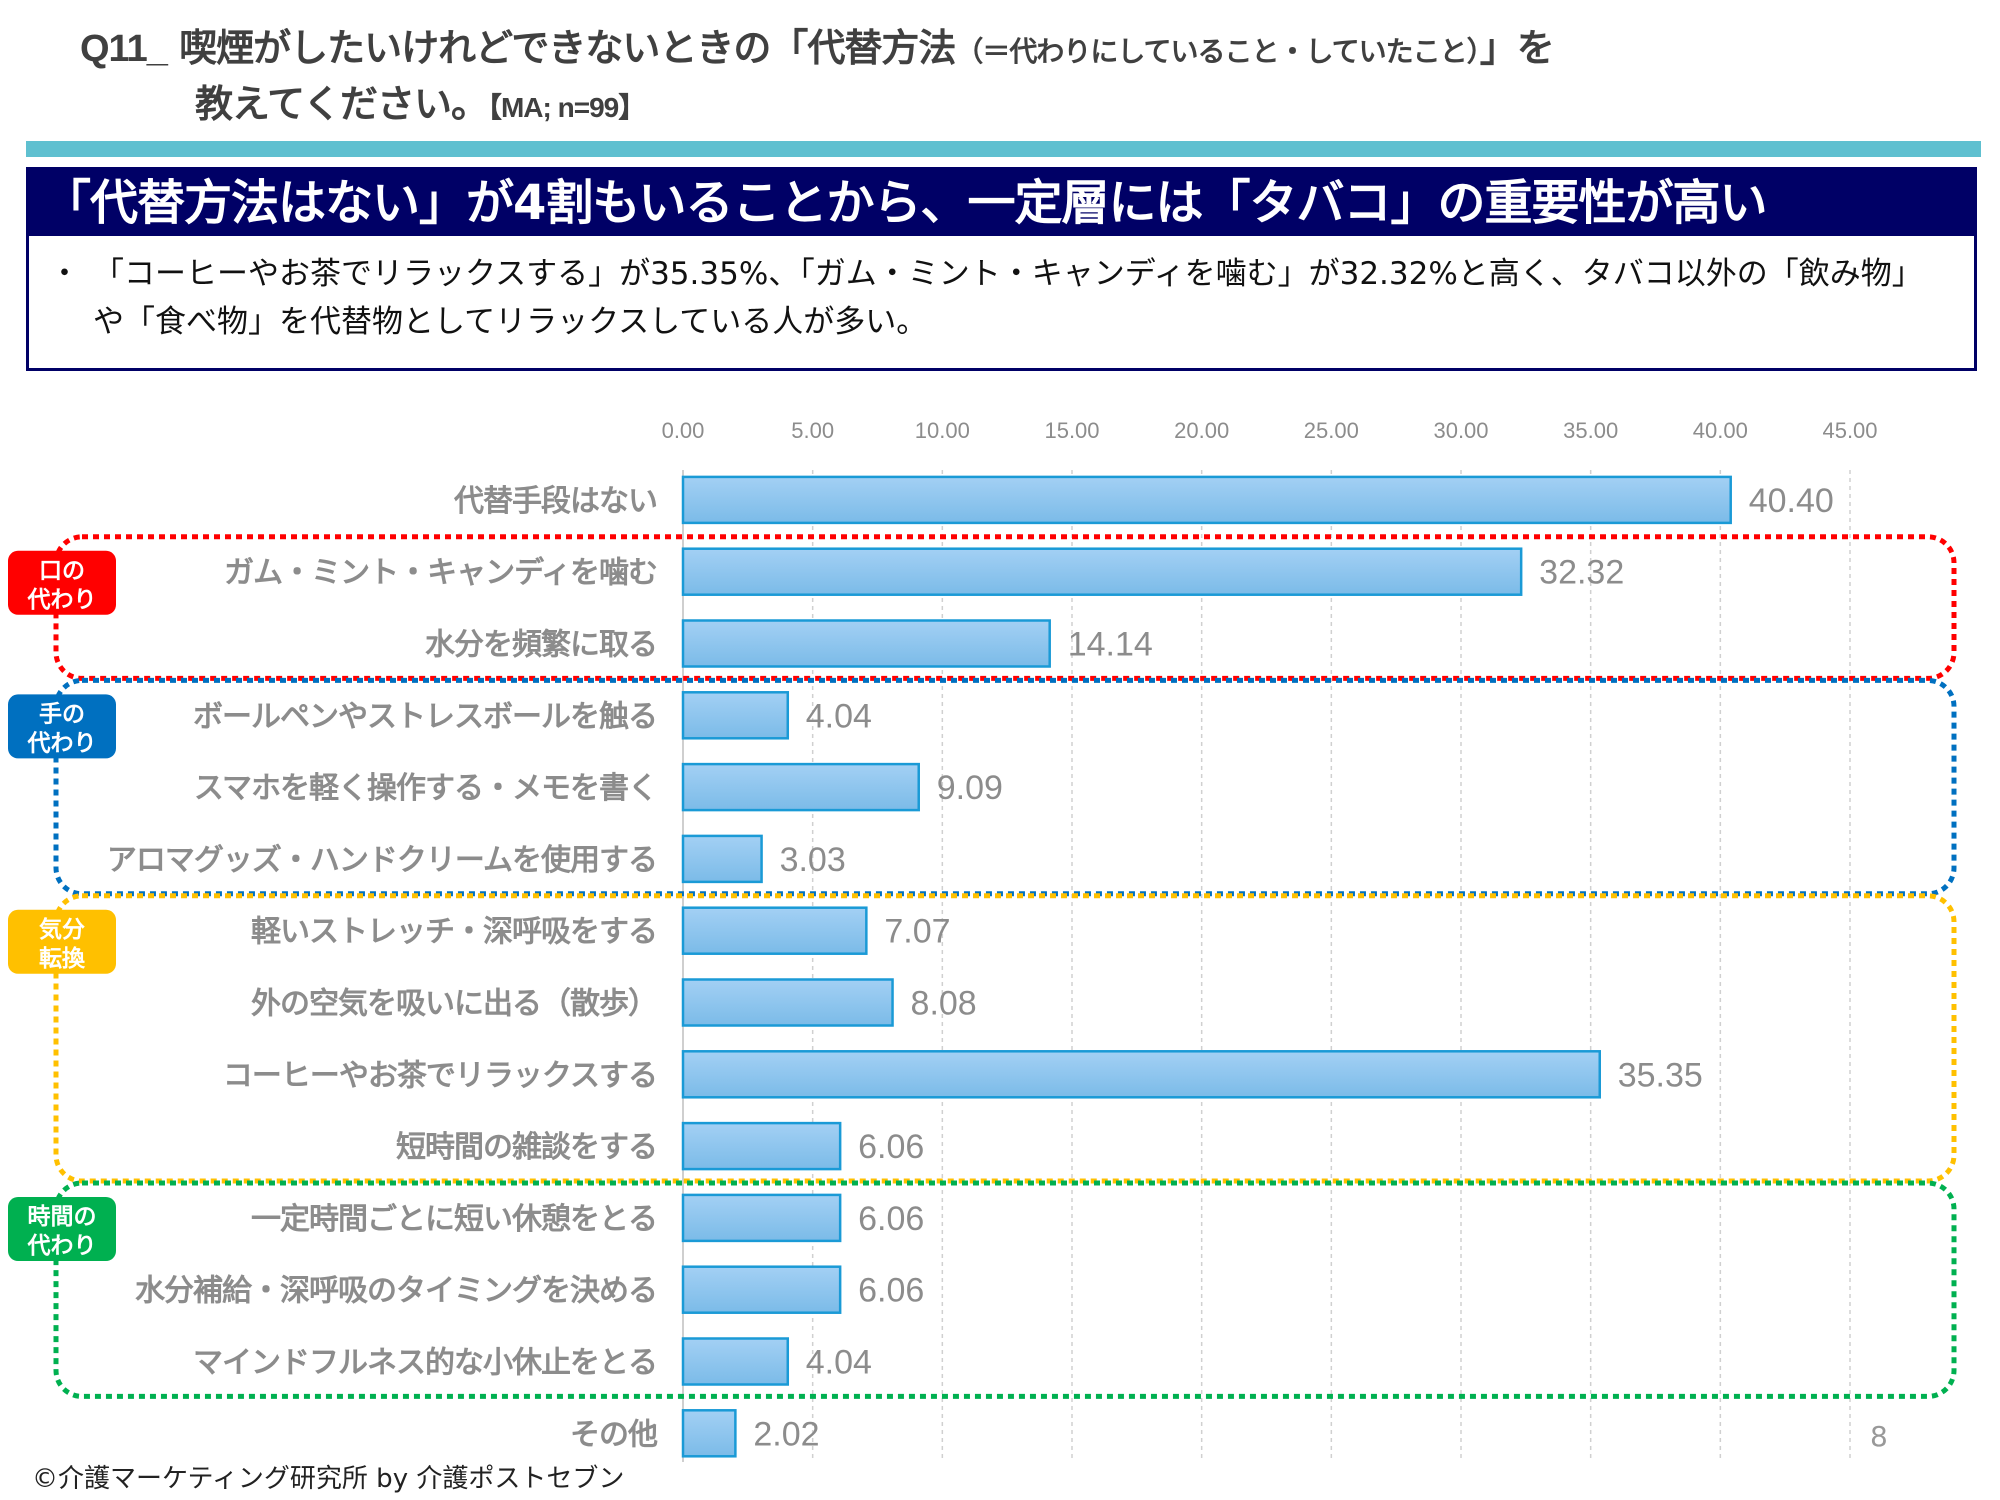  I want to click on question-number: Q11_, so click(124, 49).